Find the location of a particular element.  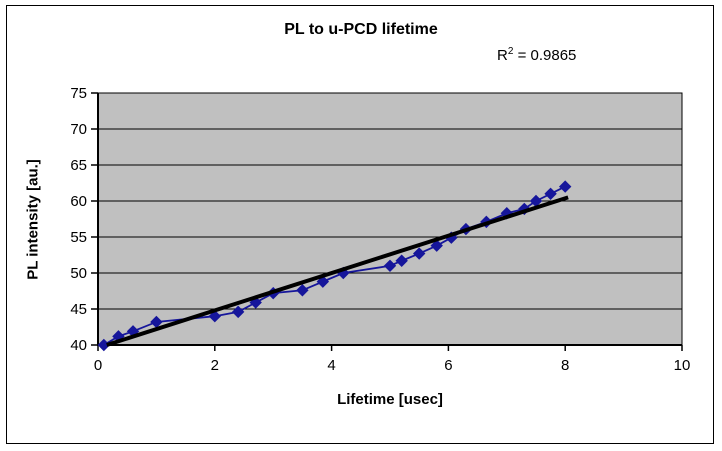

x-tick-label-2: 2 is located at coordinates (215, 365).